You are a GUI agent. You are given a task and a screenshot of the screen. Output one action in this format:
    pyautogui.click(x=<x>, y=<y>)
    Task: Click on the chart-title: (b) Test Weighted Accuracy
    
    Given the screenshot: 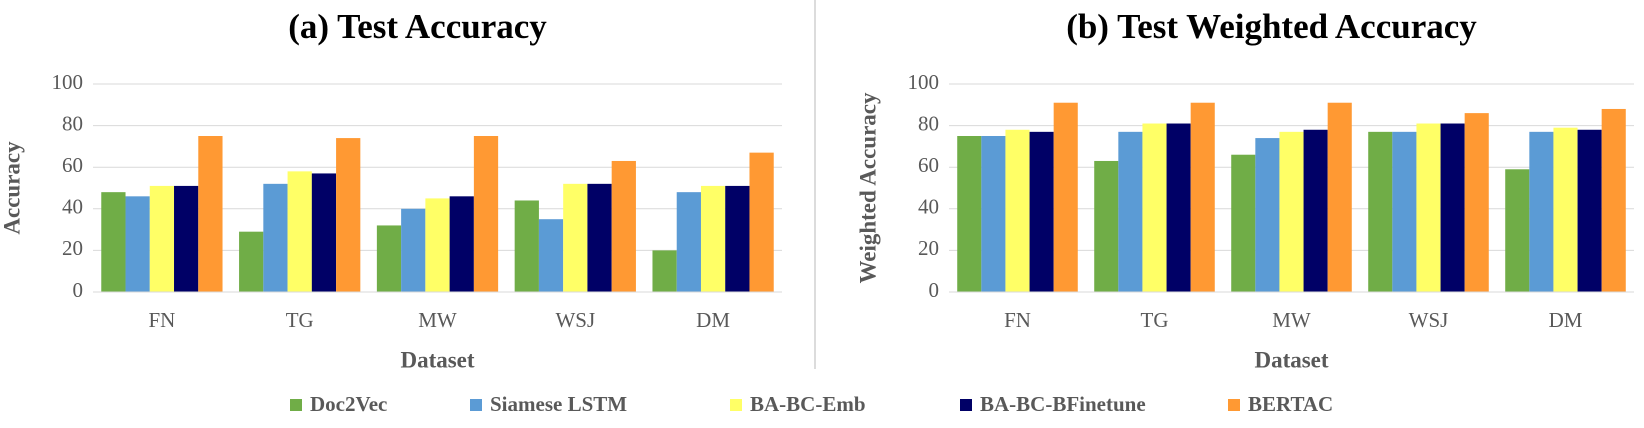 What is the action you would take?
    pyautogui.click(x=1271, y=26)
    